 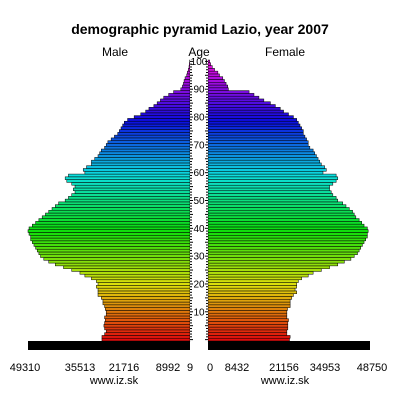 I want to click on female-tick-label: 8432, so click(x=237, y=368).